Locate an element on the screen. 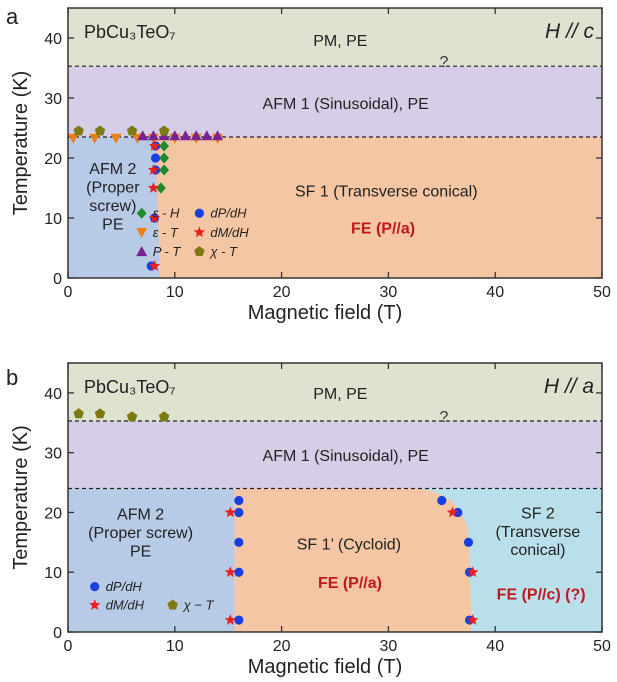 Image resolution: width=617 pixels, height=682 pixels. region-afm1 is located at coordinates (335, 454).